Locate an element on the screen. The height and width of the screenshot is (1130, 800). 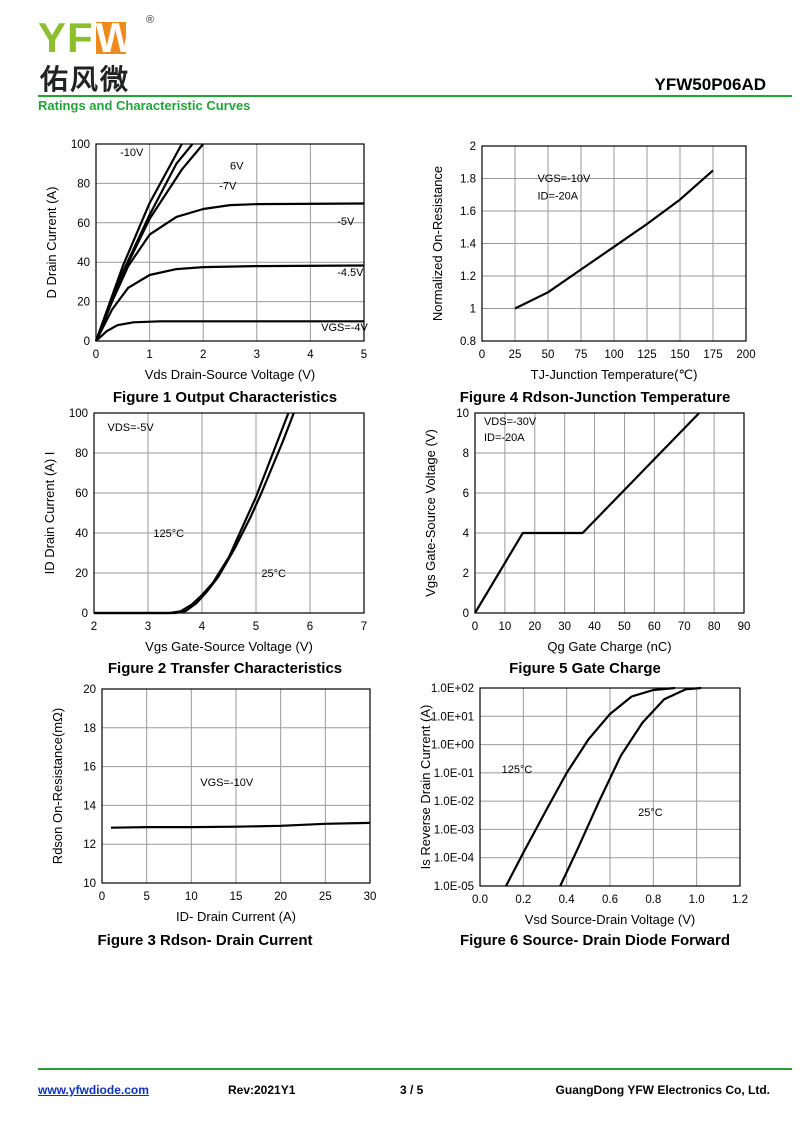
y-tick-label: 100 is located at coordinates (78, 414).